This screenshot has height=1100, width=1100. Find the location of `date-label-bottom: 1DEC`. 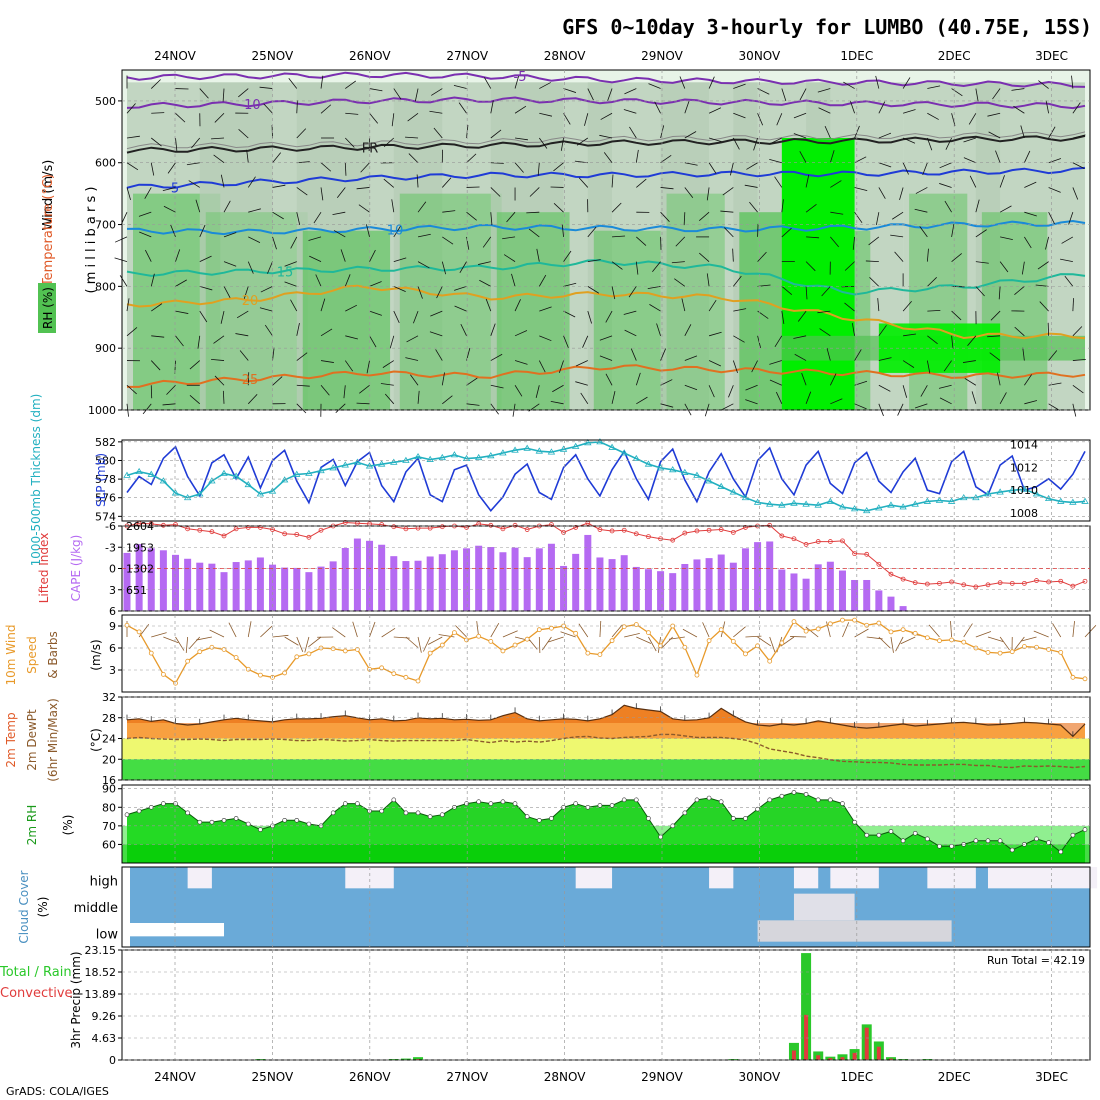

date-label-bottom: 1DEC is located at coordinates (856, 1077).